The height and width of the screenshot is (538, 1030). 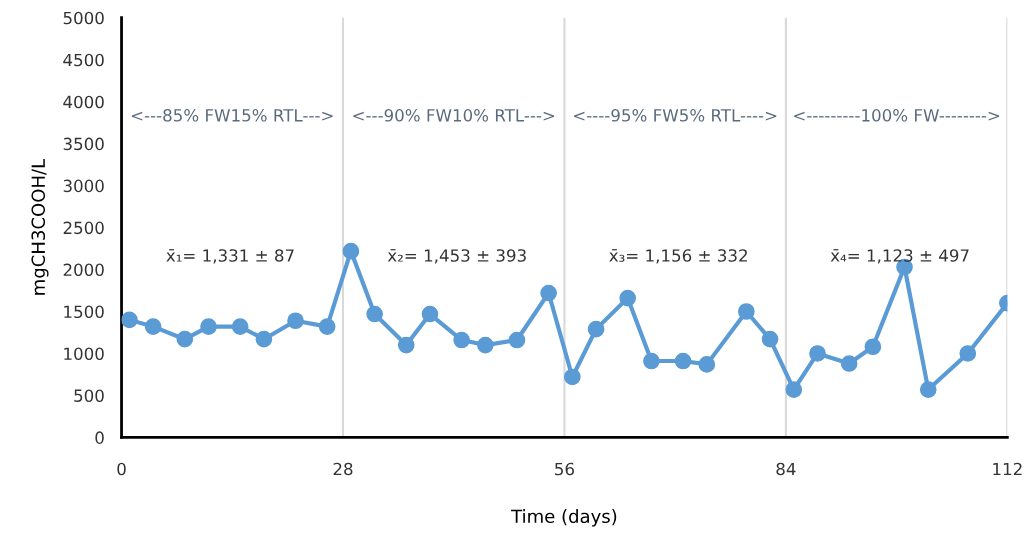 What do you see at coordinates (675, 115) in the screenshot?
I see `annotation: <----95% FW5% RTL---->` at bounding box center [675, 115].